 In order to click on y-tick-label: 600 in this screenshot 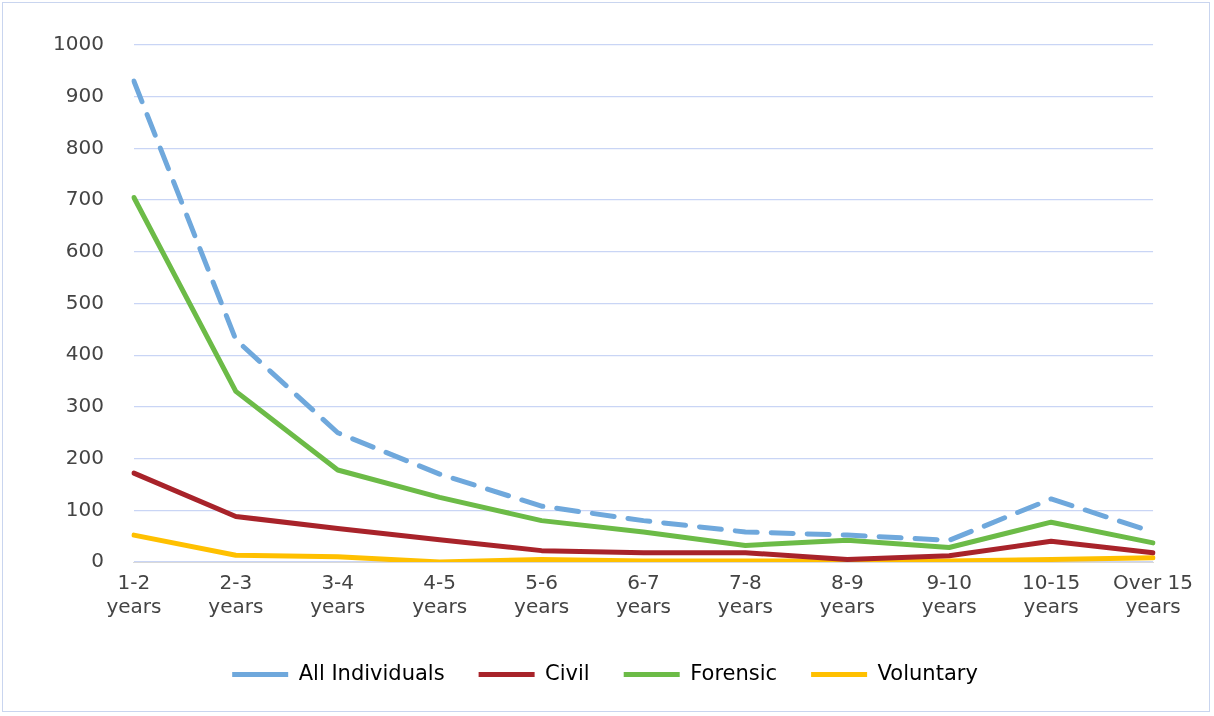, I will do `click(84, 250)`.